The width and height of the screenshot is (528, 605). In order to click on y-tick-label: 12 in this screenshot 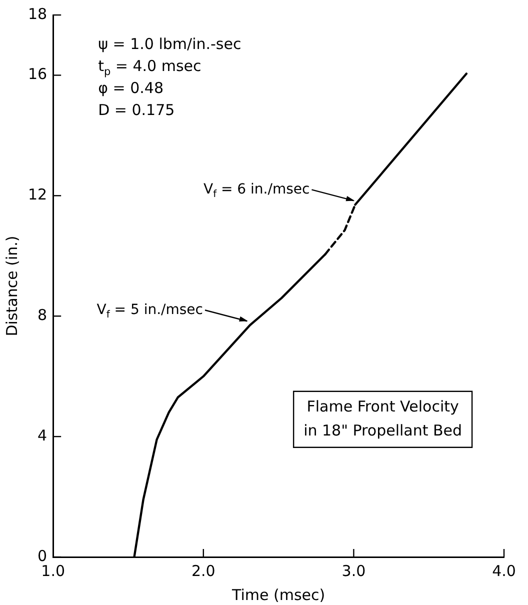, I will do `click(38, 195)`.